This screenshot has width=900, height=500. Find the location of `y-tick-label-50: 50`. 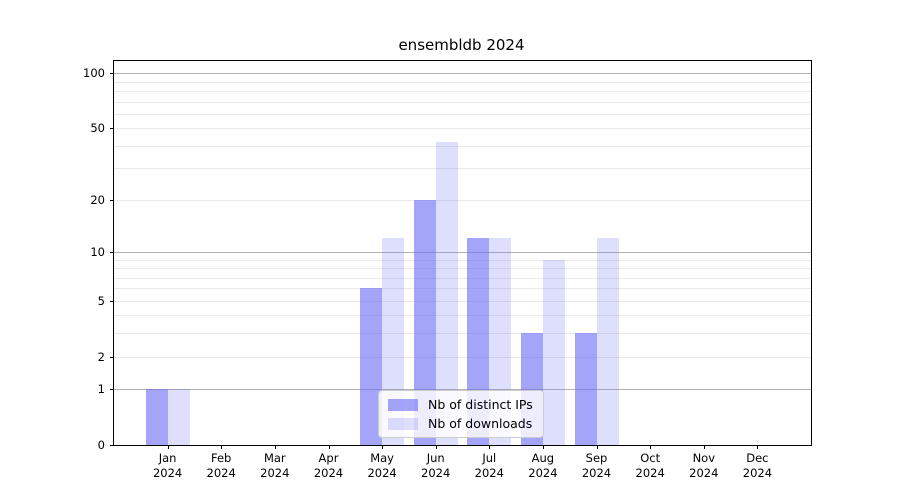

y-tick-label-50: 50 is located at coordinates (97, 128).